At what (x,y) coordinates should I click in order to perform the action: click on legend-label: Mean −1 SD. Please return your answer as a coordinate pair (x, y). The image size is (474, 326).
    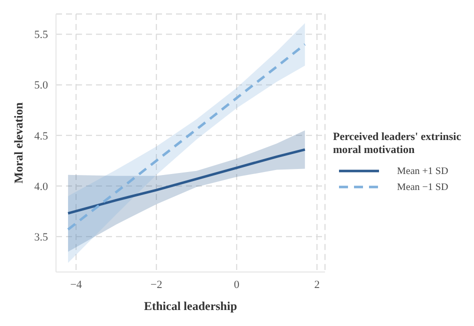
    Looking at the image, I should click on (422, 187).